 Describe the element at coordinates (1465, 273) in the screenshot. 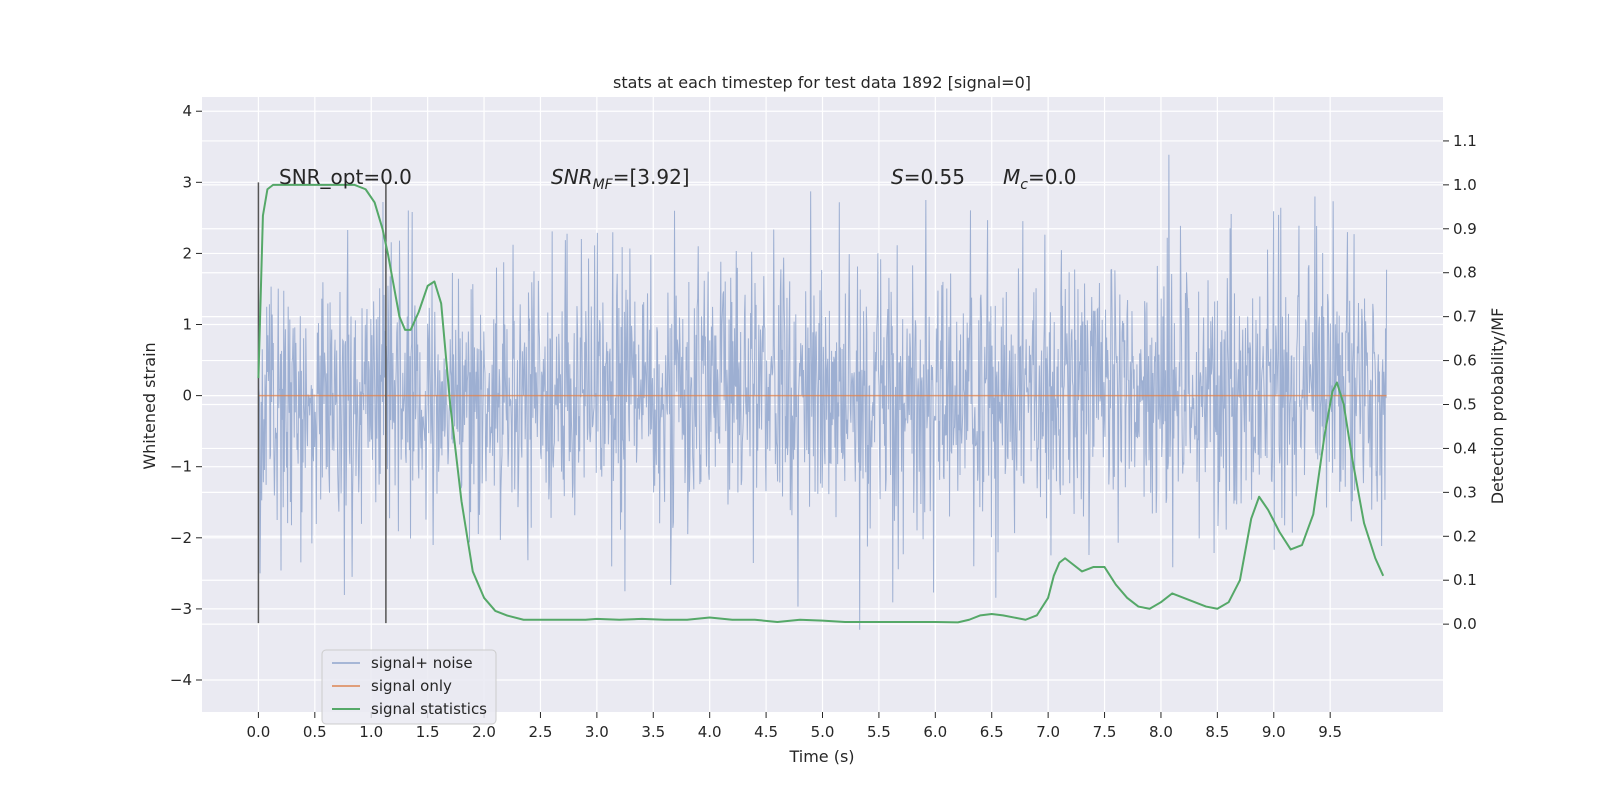

I see `y2-tick-label: 0.8` at that location.